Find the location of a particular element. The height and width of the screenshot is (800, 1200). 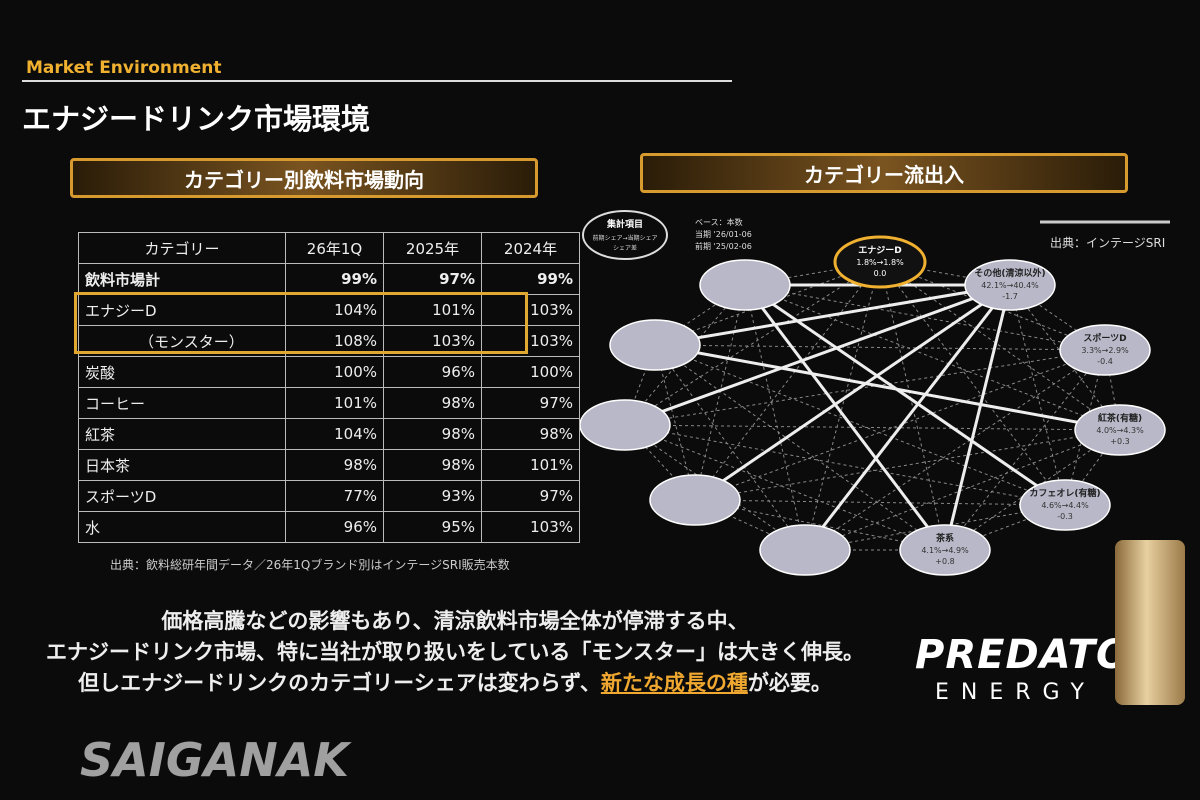

message-line: 価格高騰などの影響もあり、清涼飲料市場全体が停滞する中、 is located at coordinates (455, 621).